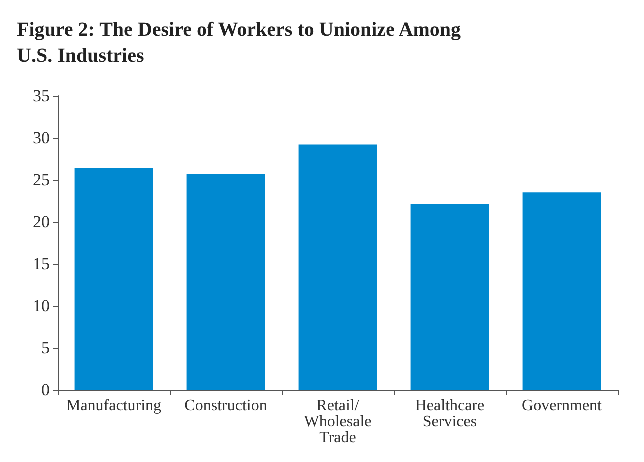 The width and height of the screenshot is (644, 462). I want to click on x-tick-label: Healthcare Services, so click(450, 414).